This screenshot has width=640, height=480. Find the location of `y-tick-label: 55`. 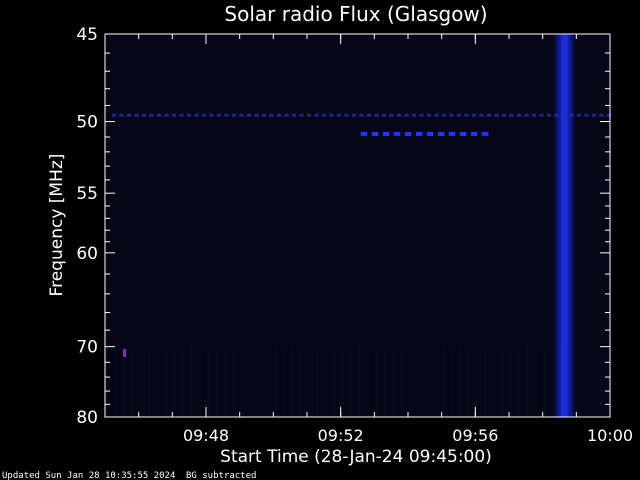

y-tick-label: 55 is located at coordinates (87, 194).